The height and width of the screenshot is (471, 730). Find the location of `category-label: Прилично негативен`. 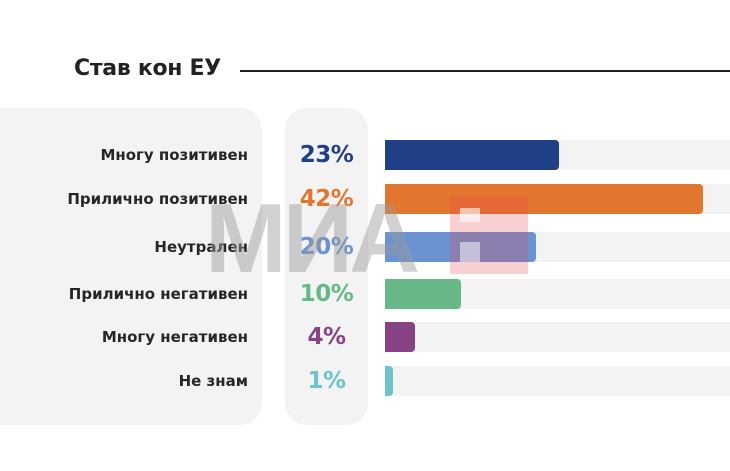

category-label: Прилично негативен is located at coordinates (158, 294).